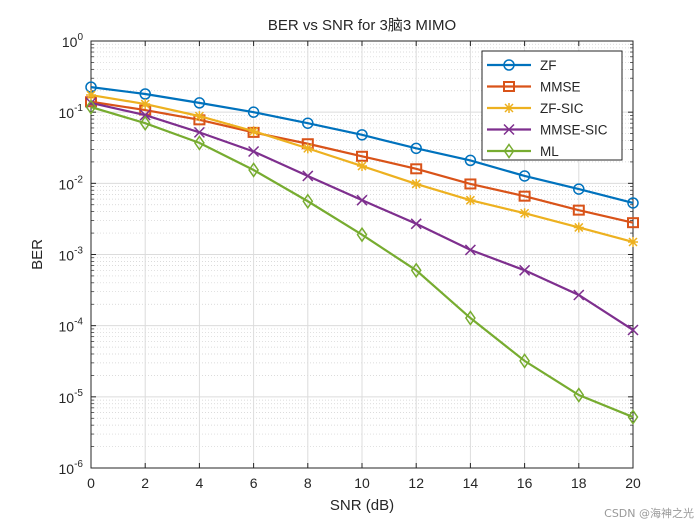  I want to click on legend-label: MMSE, so click(560, 87).